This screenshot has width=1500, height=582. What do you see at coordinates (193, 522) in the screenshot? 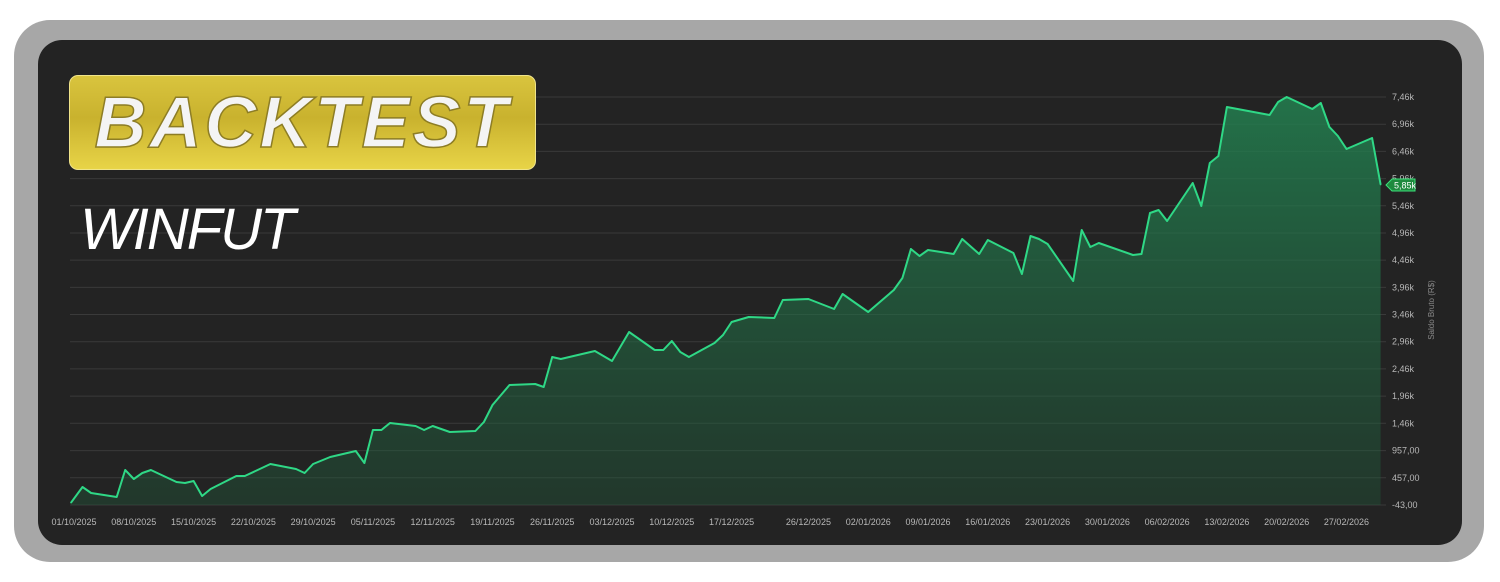
I see `x-tick-label: 15/10/2025` at bounding box center [193, 522].